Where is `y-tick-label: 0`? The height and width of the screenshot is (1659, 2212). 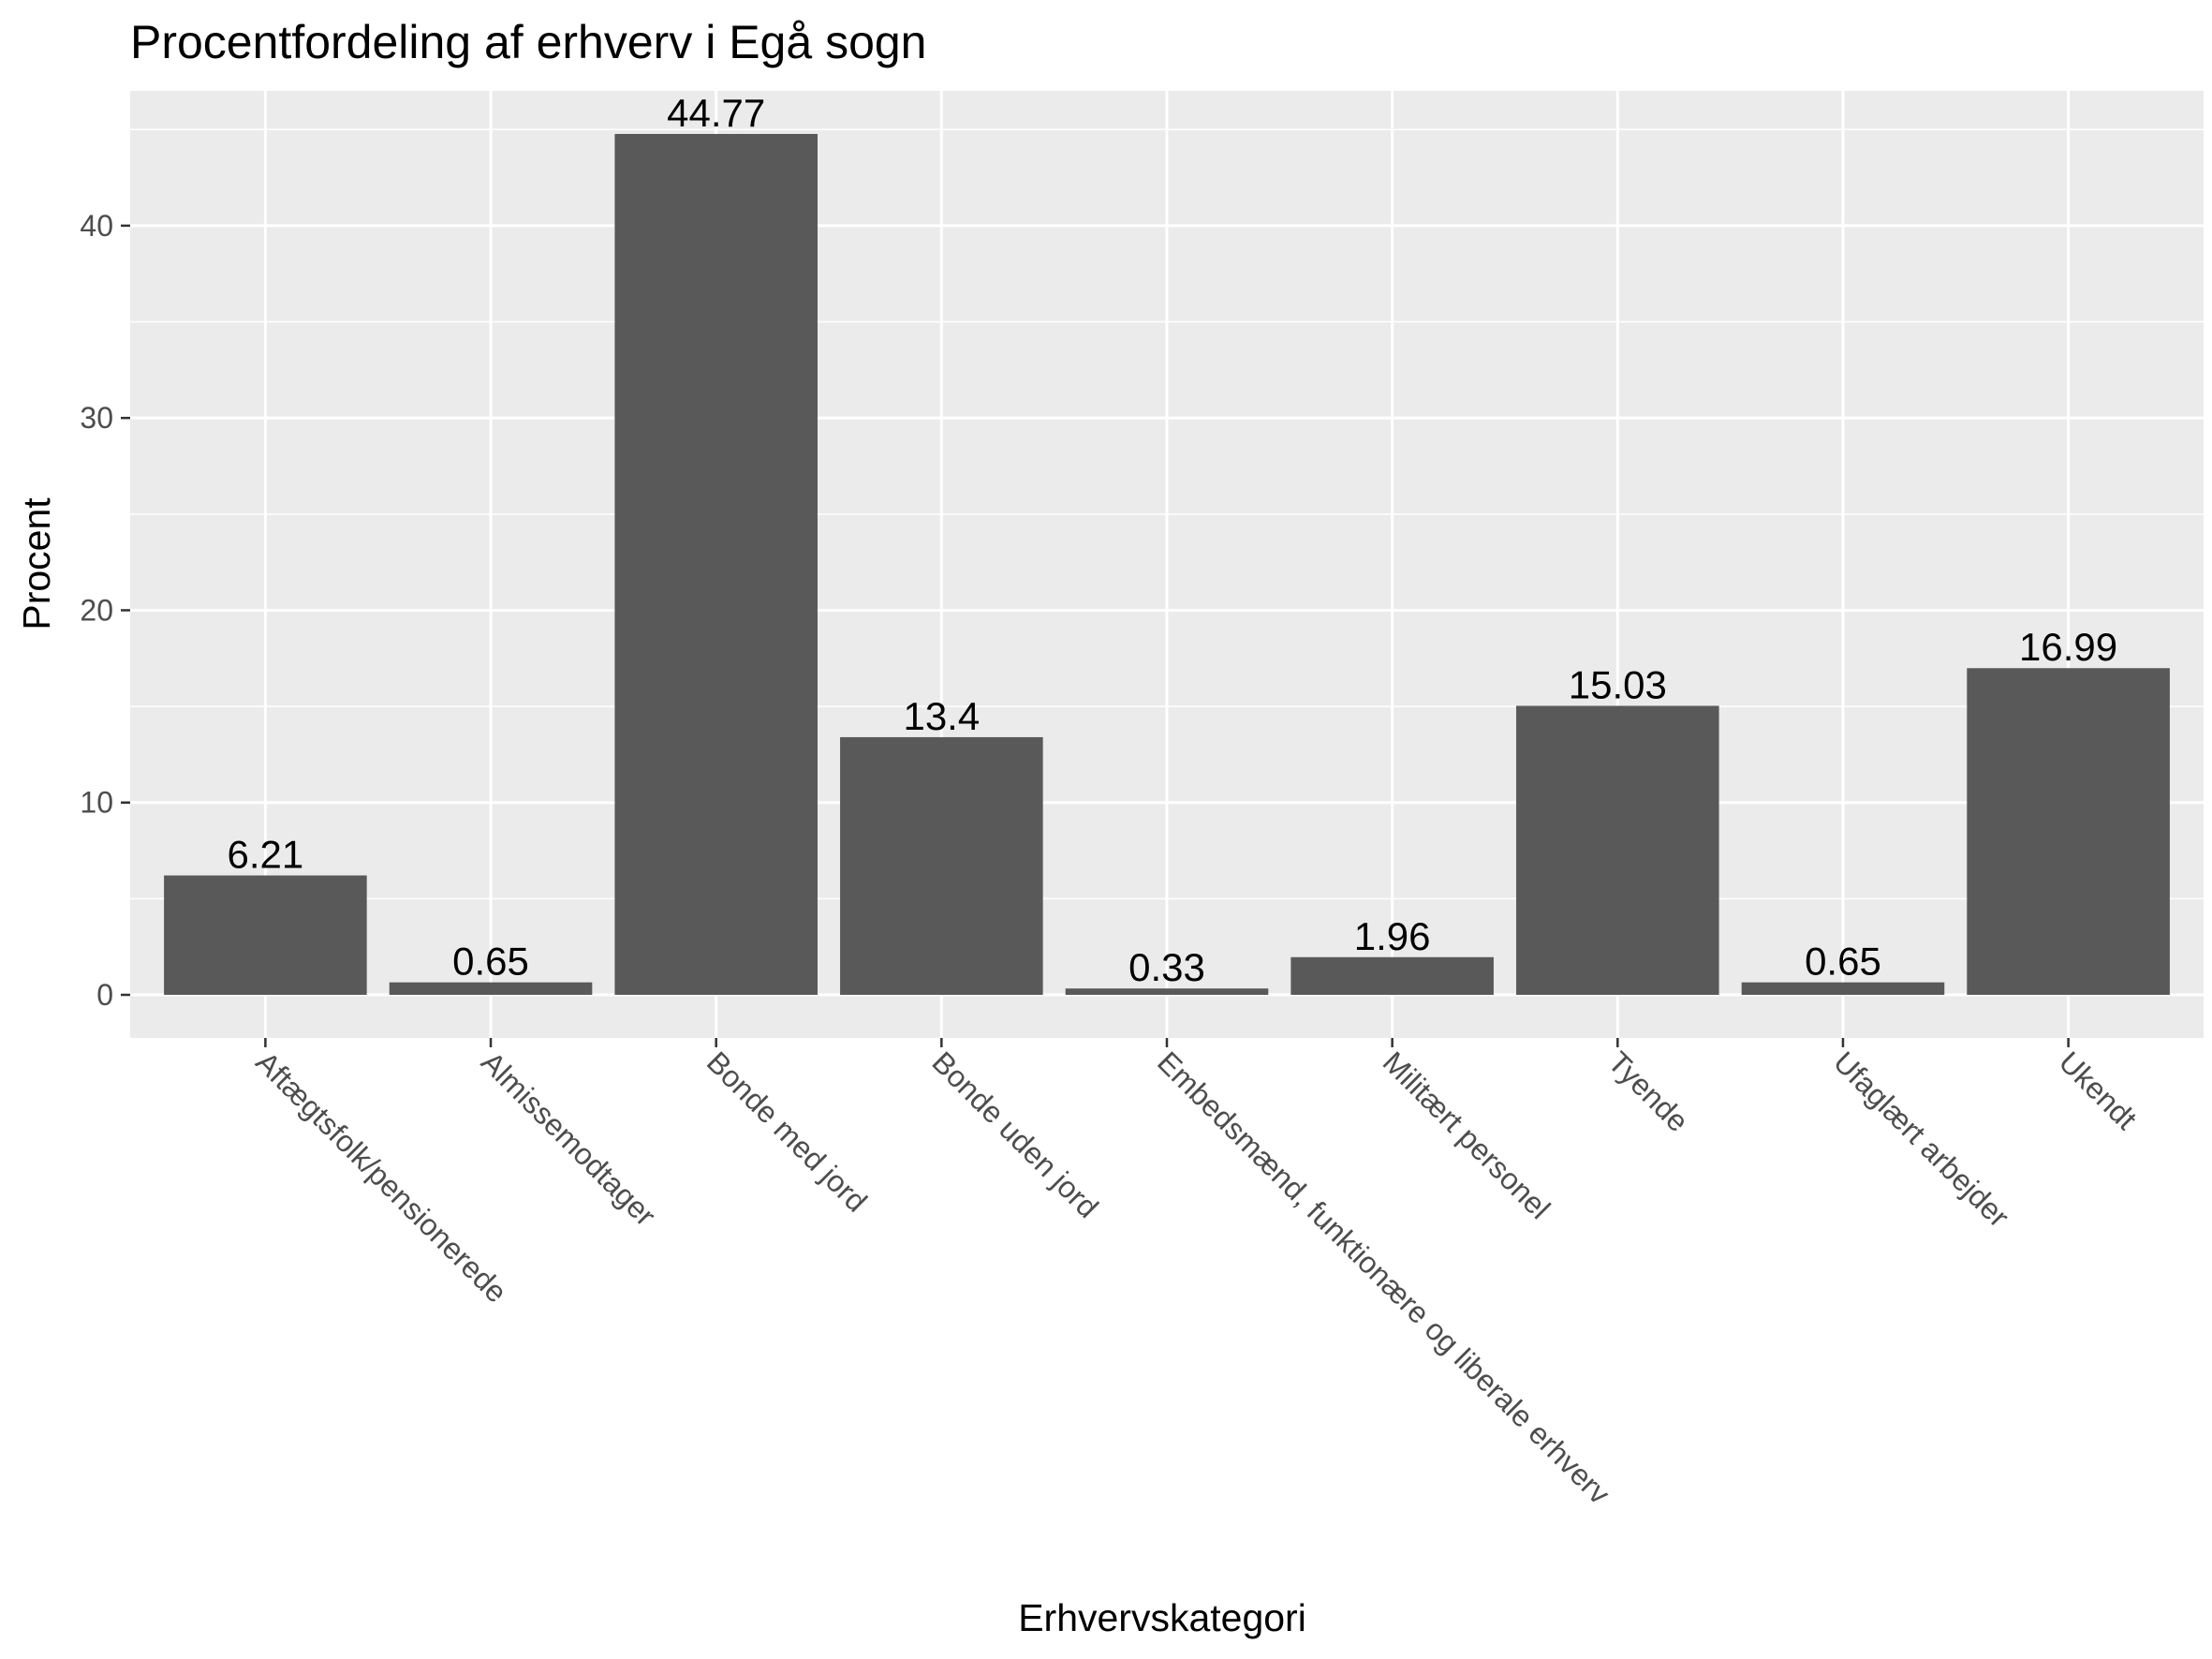 y-tick-label: 0 is located at coordinates (105, 995).